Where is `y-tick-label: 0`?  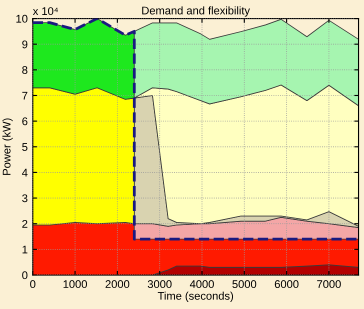
y-tick-label: 0 is located at coordinates (25, 275).